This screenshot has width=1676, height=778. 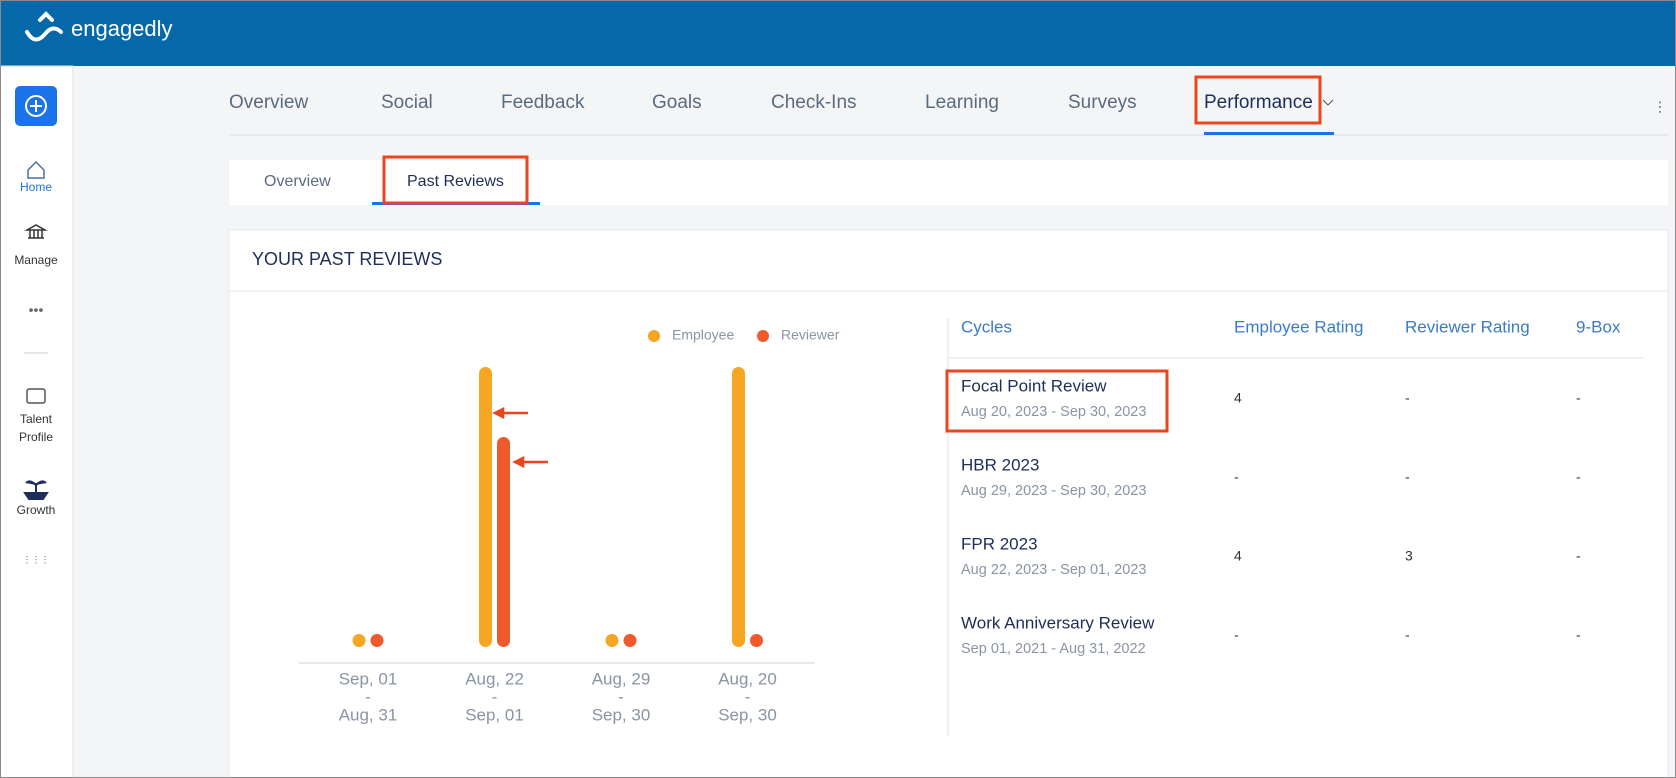 What do you see at coordinates (1000, 464) in the screenshot?
I see `cycle-name: HBR 2023` at bounding box center [1000, 464].